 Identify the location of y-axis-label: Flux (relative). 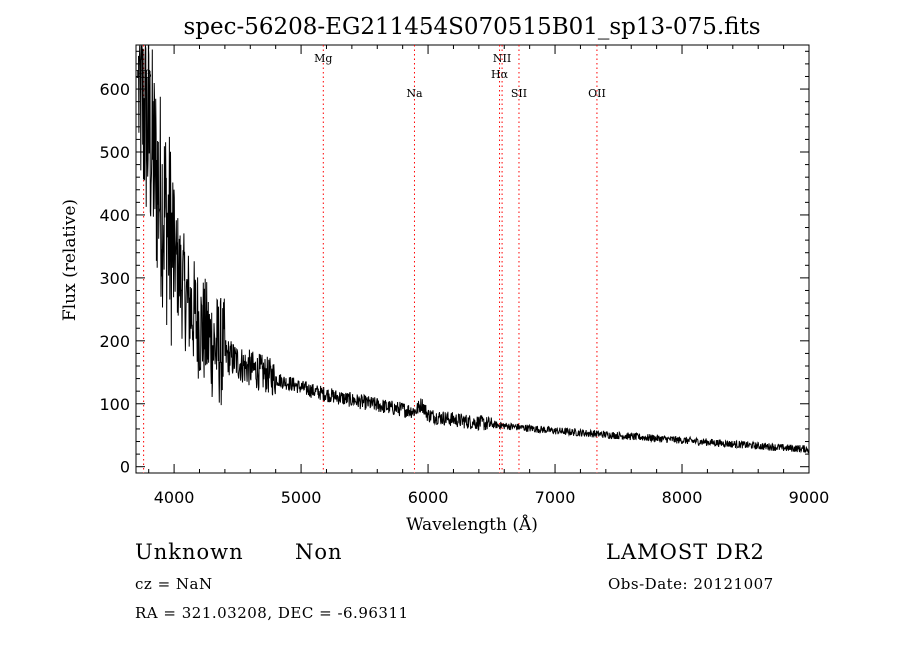
(70, 260).